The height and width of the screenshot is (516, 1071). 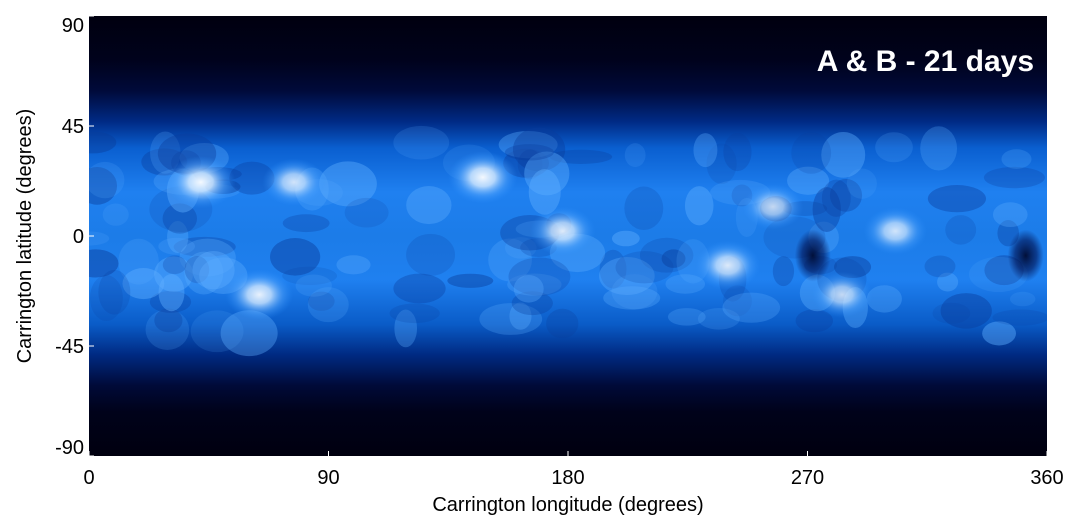 I want to click on y-tick-label: 45, so click(x=73, y=127).